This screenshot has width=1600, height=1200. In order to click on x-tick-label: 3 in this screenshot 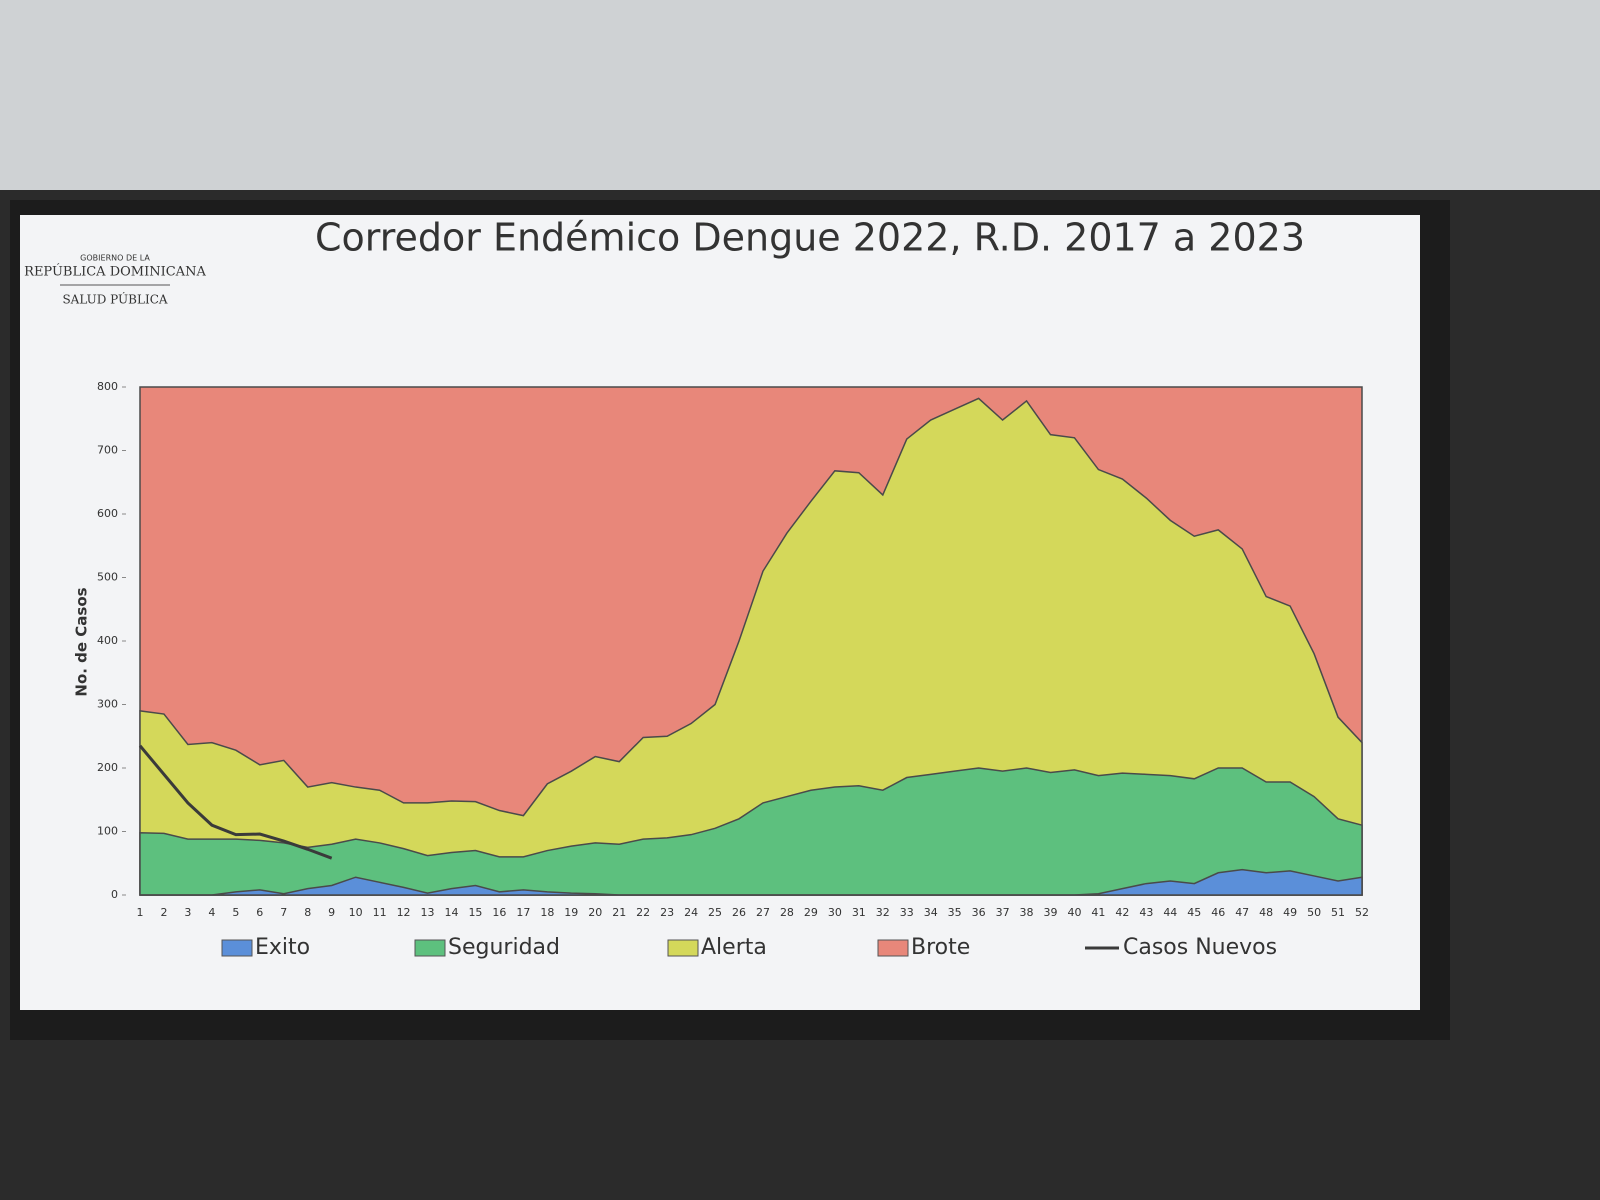, I will do `click(187, 912)`.